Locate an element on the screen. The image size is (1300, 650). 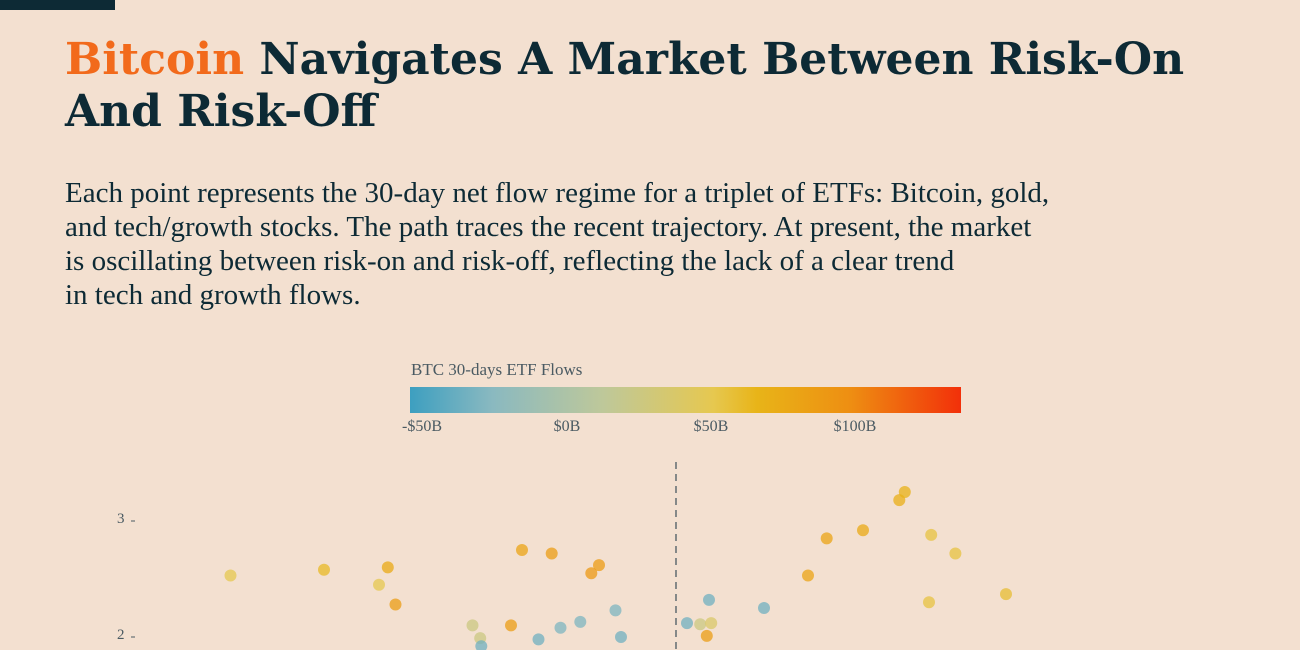
legend-title: BTC 30-days ETF Flows is located at coordinates (497, 369).